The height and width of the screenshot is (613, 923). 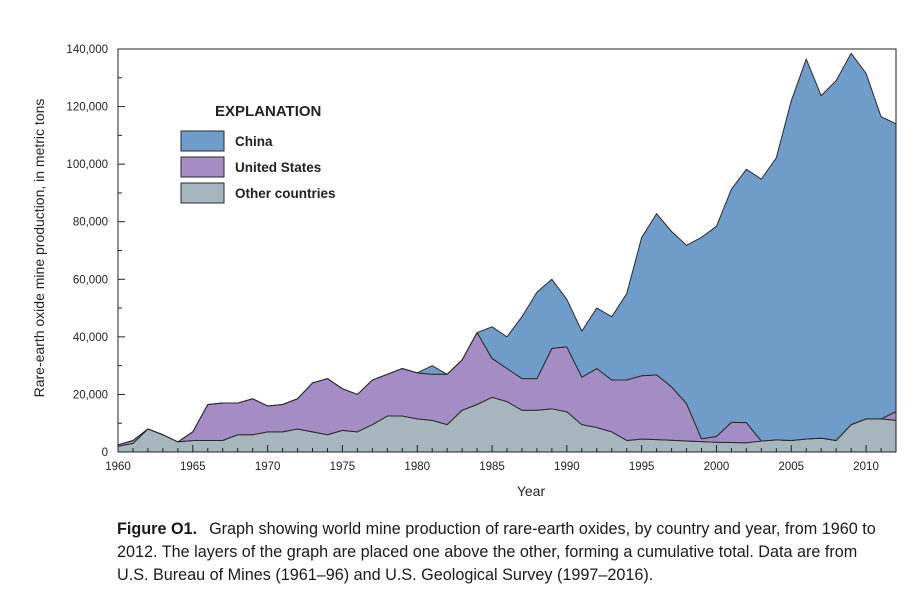 I want to click on y-tick-label: 120,000, so click(x=87, y=108).